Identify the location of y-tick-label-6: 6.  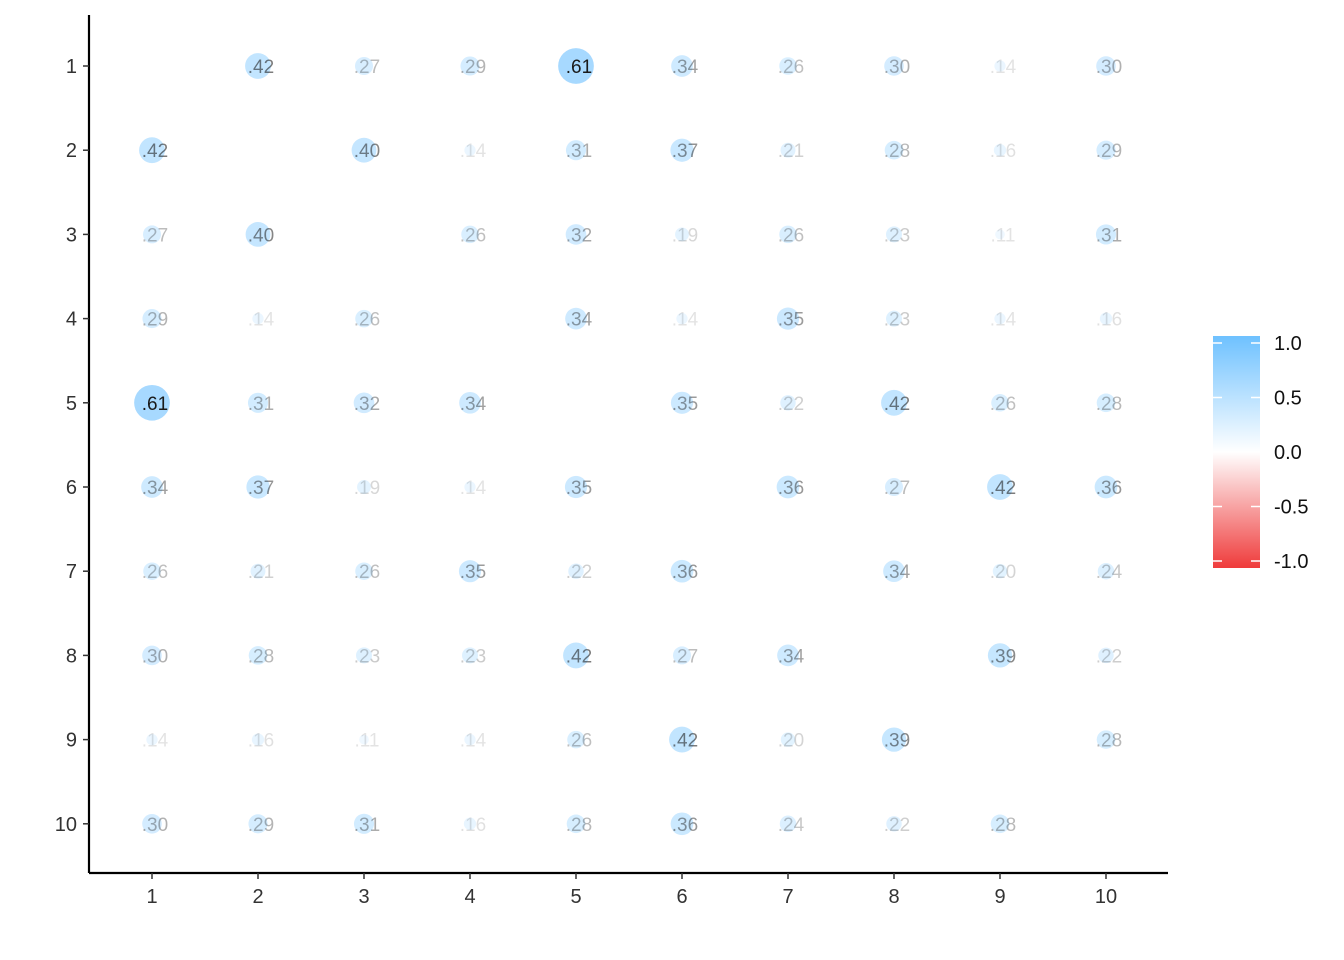
(71, 488).